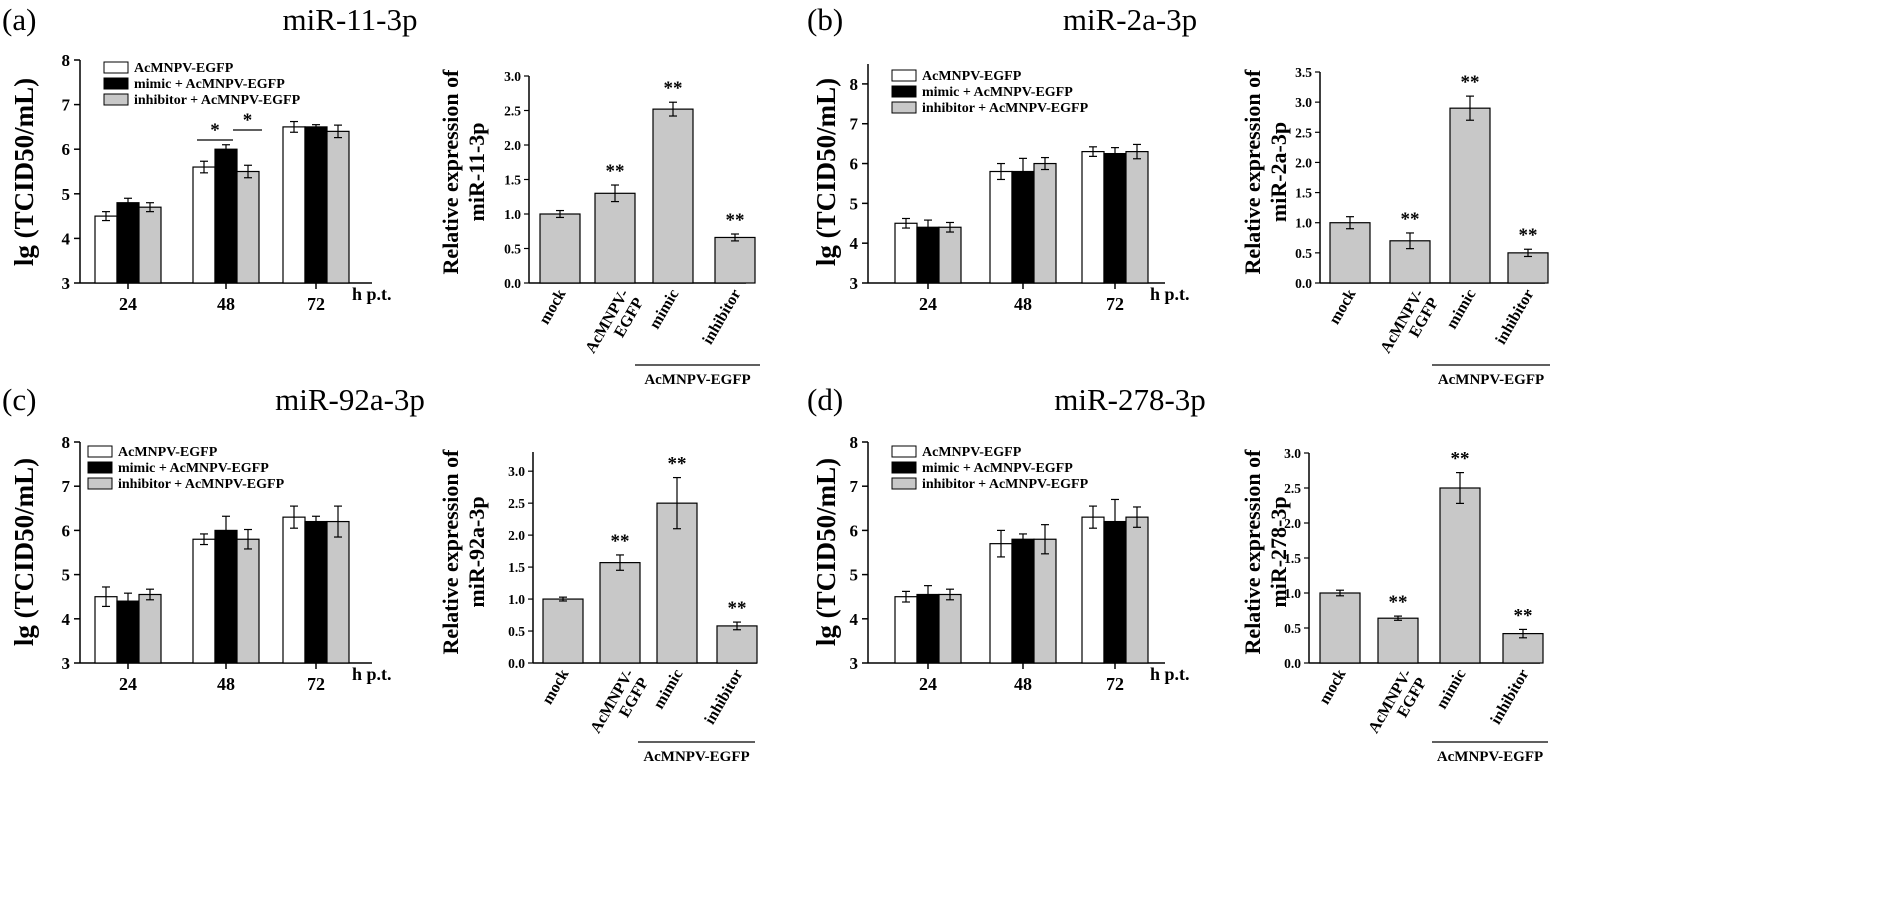 Image resolution: width=1900 pixels, height=906 pixels. Describe the element at coordinates (463, 172) in the screenshot. I see `y-axis-label: Relative expression ofmiR-11-3p` at that location.